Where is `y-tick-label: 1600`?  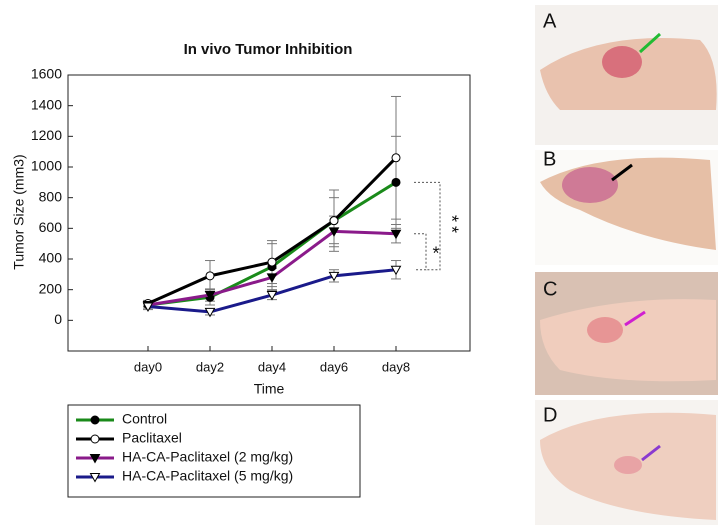
y-tick-label: 1600 is located at coordinates (46, 74).